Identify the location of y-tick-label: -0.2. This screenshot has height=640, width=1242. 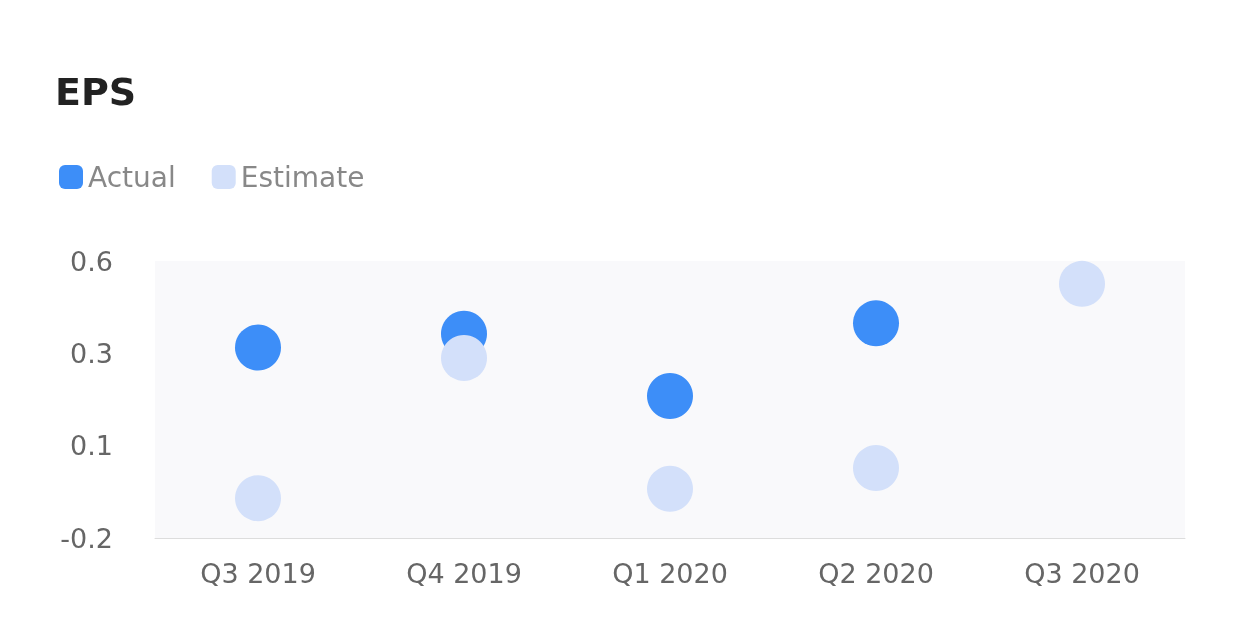
(86, 538).